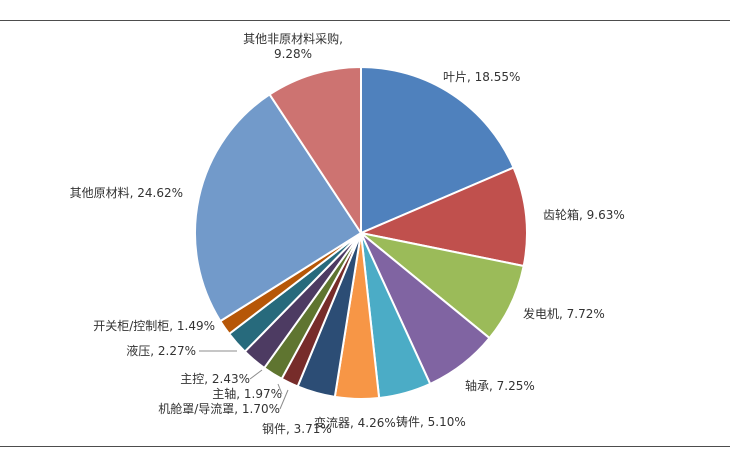  I want to click on data-label-3: 轴承, 7.25%, so click(500, 385).